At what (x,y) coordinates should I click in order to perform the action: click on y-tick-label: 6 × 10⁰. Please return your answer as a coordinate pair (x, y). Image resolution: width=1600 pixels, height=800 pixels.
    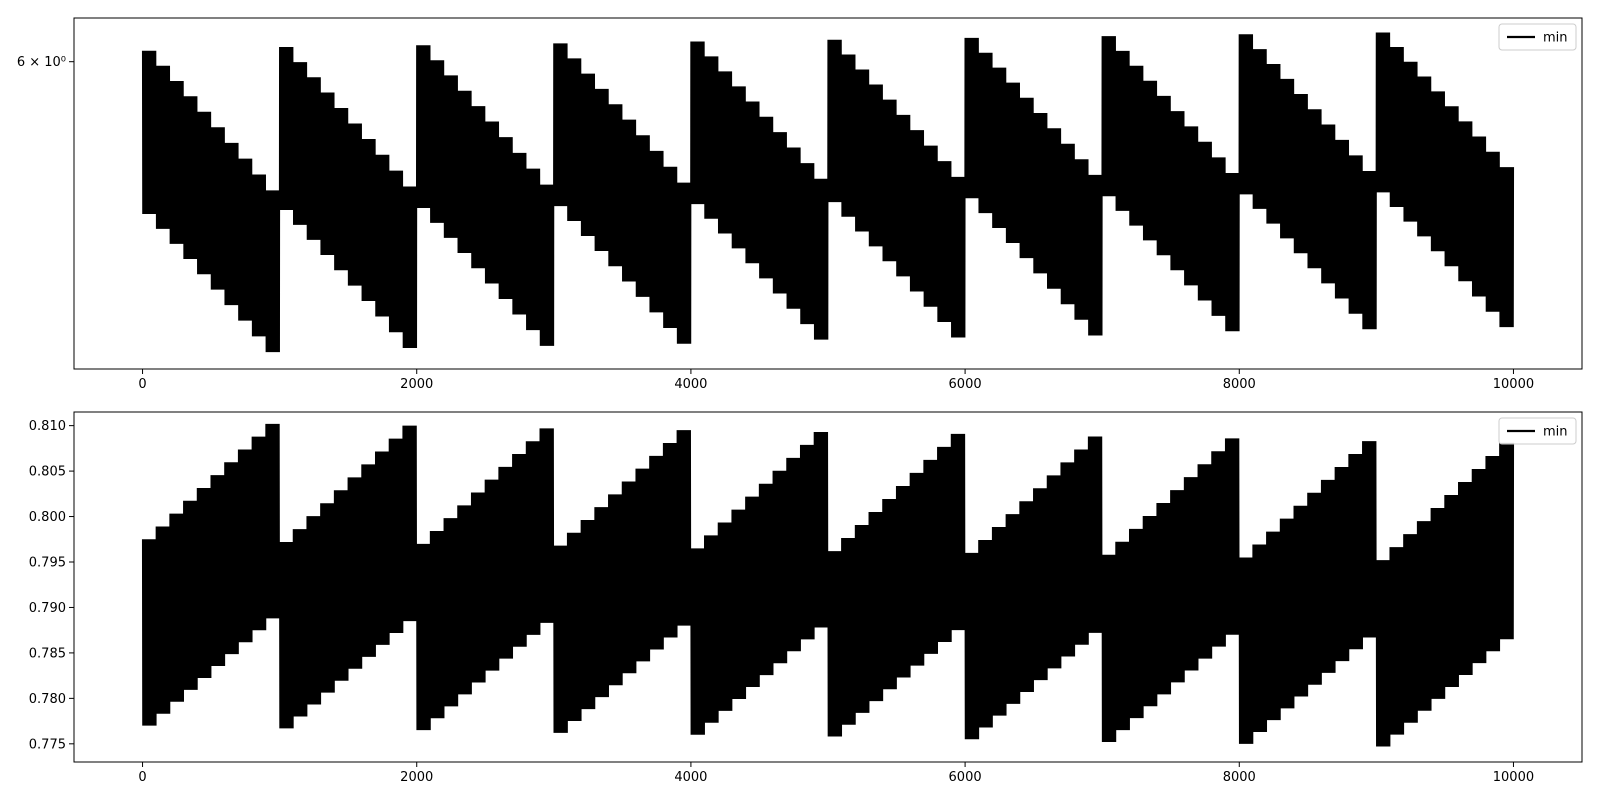
    Looking at the image, I should click on (41, 62).